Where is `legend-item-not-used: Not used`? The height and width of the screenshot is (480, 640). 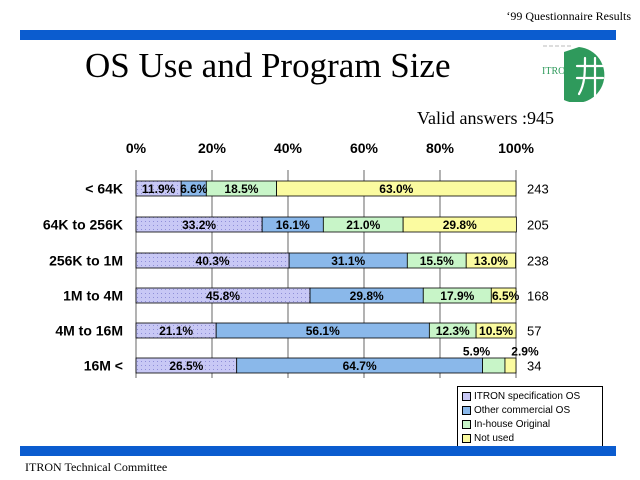
legend-item-not-used: Not used is located at coordinates (530, 438).